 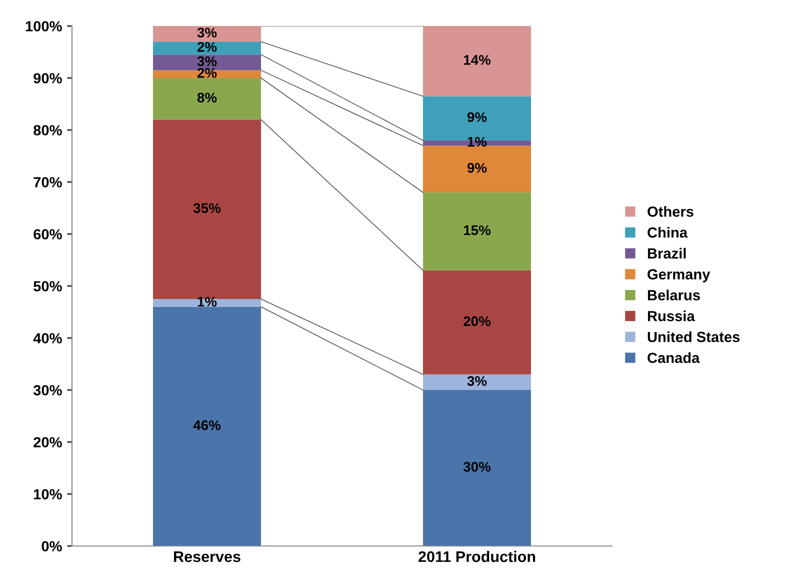 I want to click on legend-label: Russia, so click(x=671, y=316).